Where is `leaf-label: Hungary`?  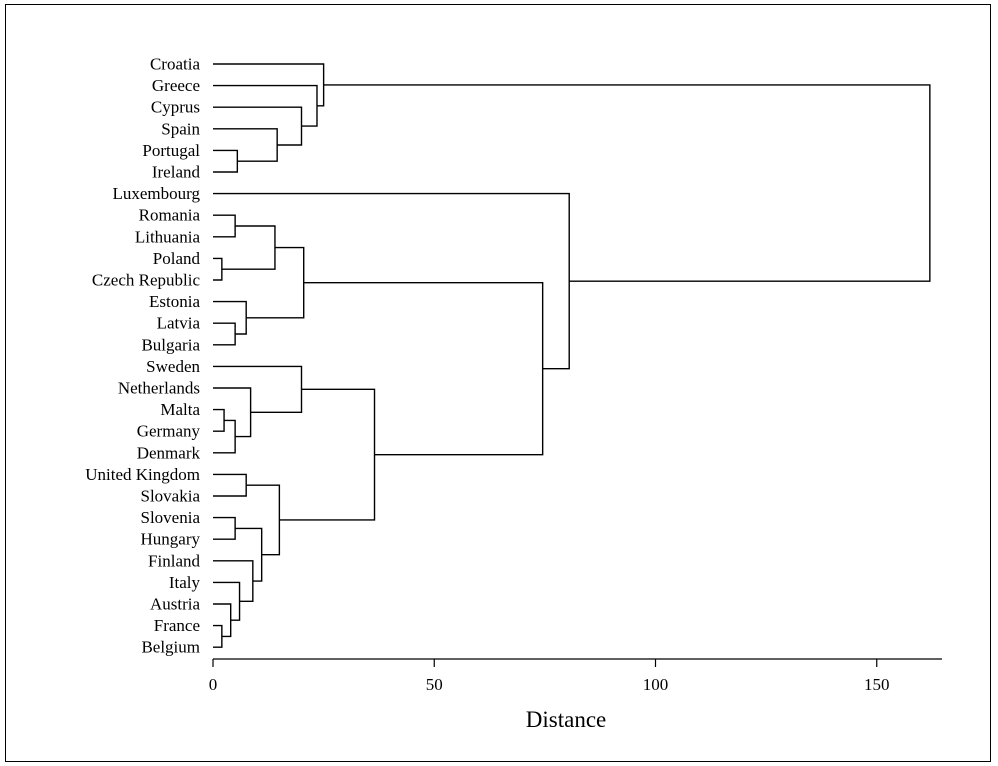 leaf-label: Hungary is located at coordinates (171, 539).